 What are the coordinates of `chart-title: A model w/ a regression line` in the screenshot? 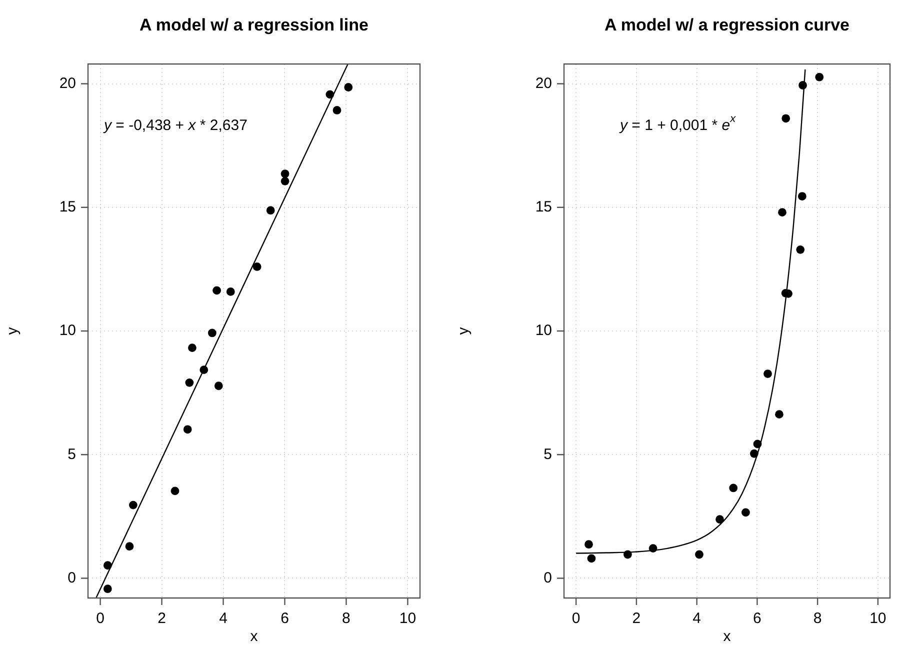 It's located at (254, 25).